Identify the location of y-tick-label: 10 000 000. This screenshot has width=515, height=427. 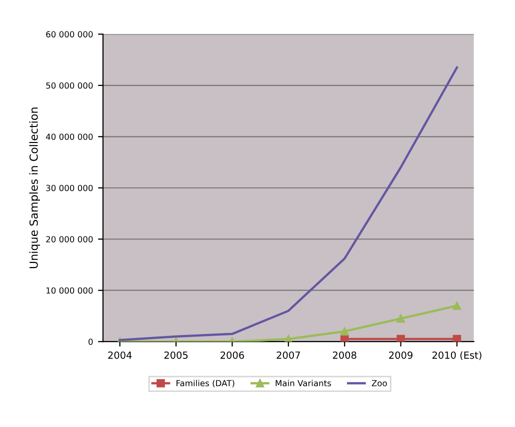
(69, 290).